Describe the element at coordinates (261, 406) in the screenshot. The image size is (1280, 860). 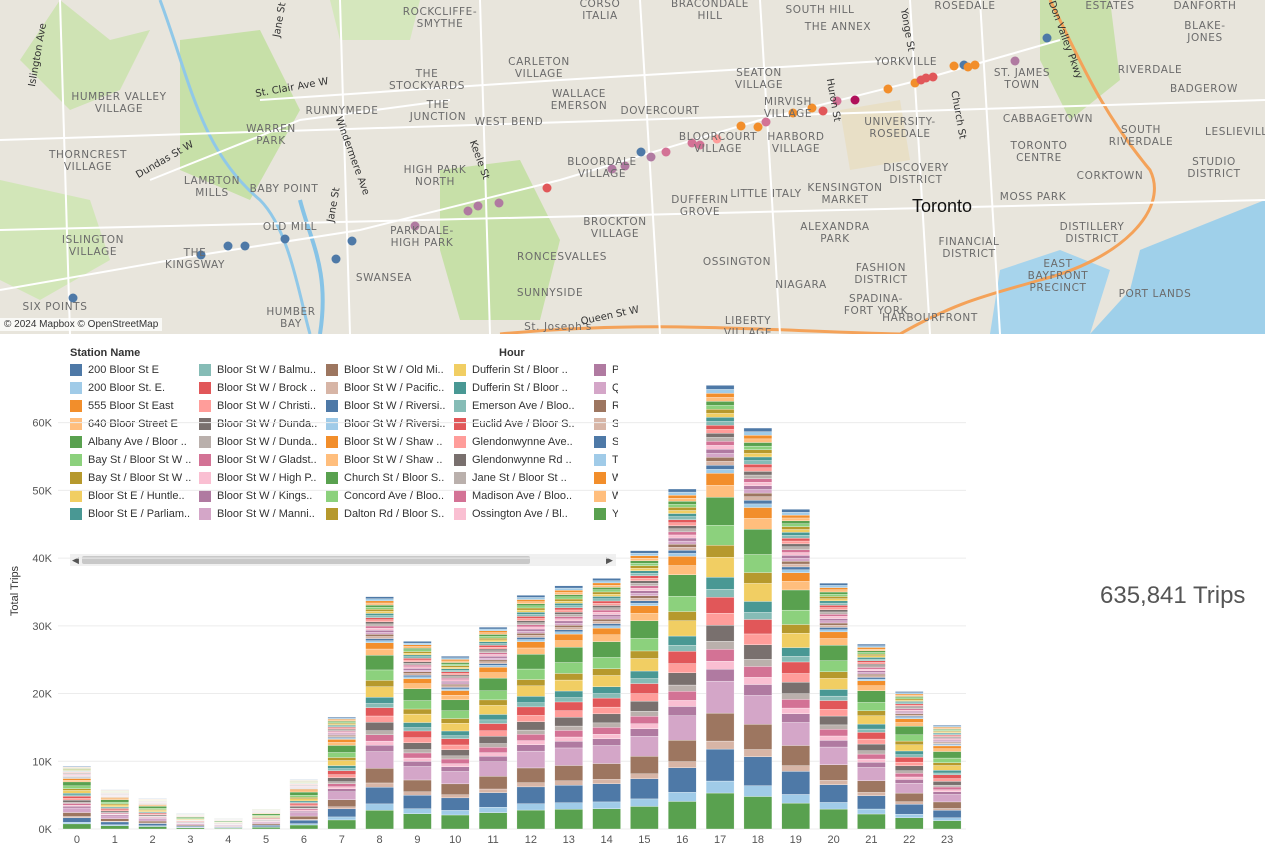
I see `legend-item: Bloor St W / Christi..` at that location.